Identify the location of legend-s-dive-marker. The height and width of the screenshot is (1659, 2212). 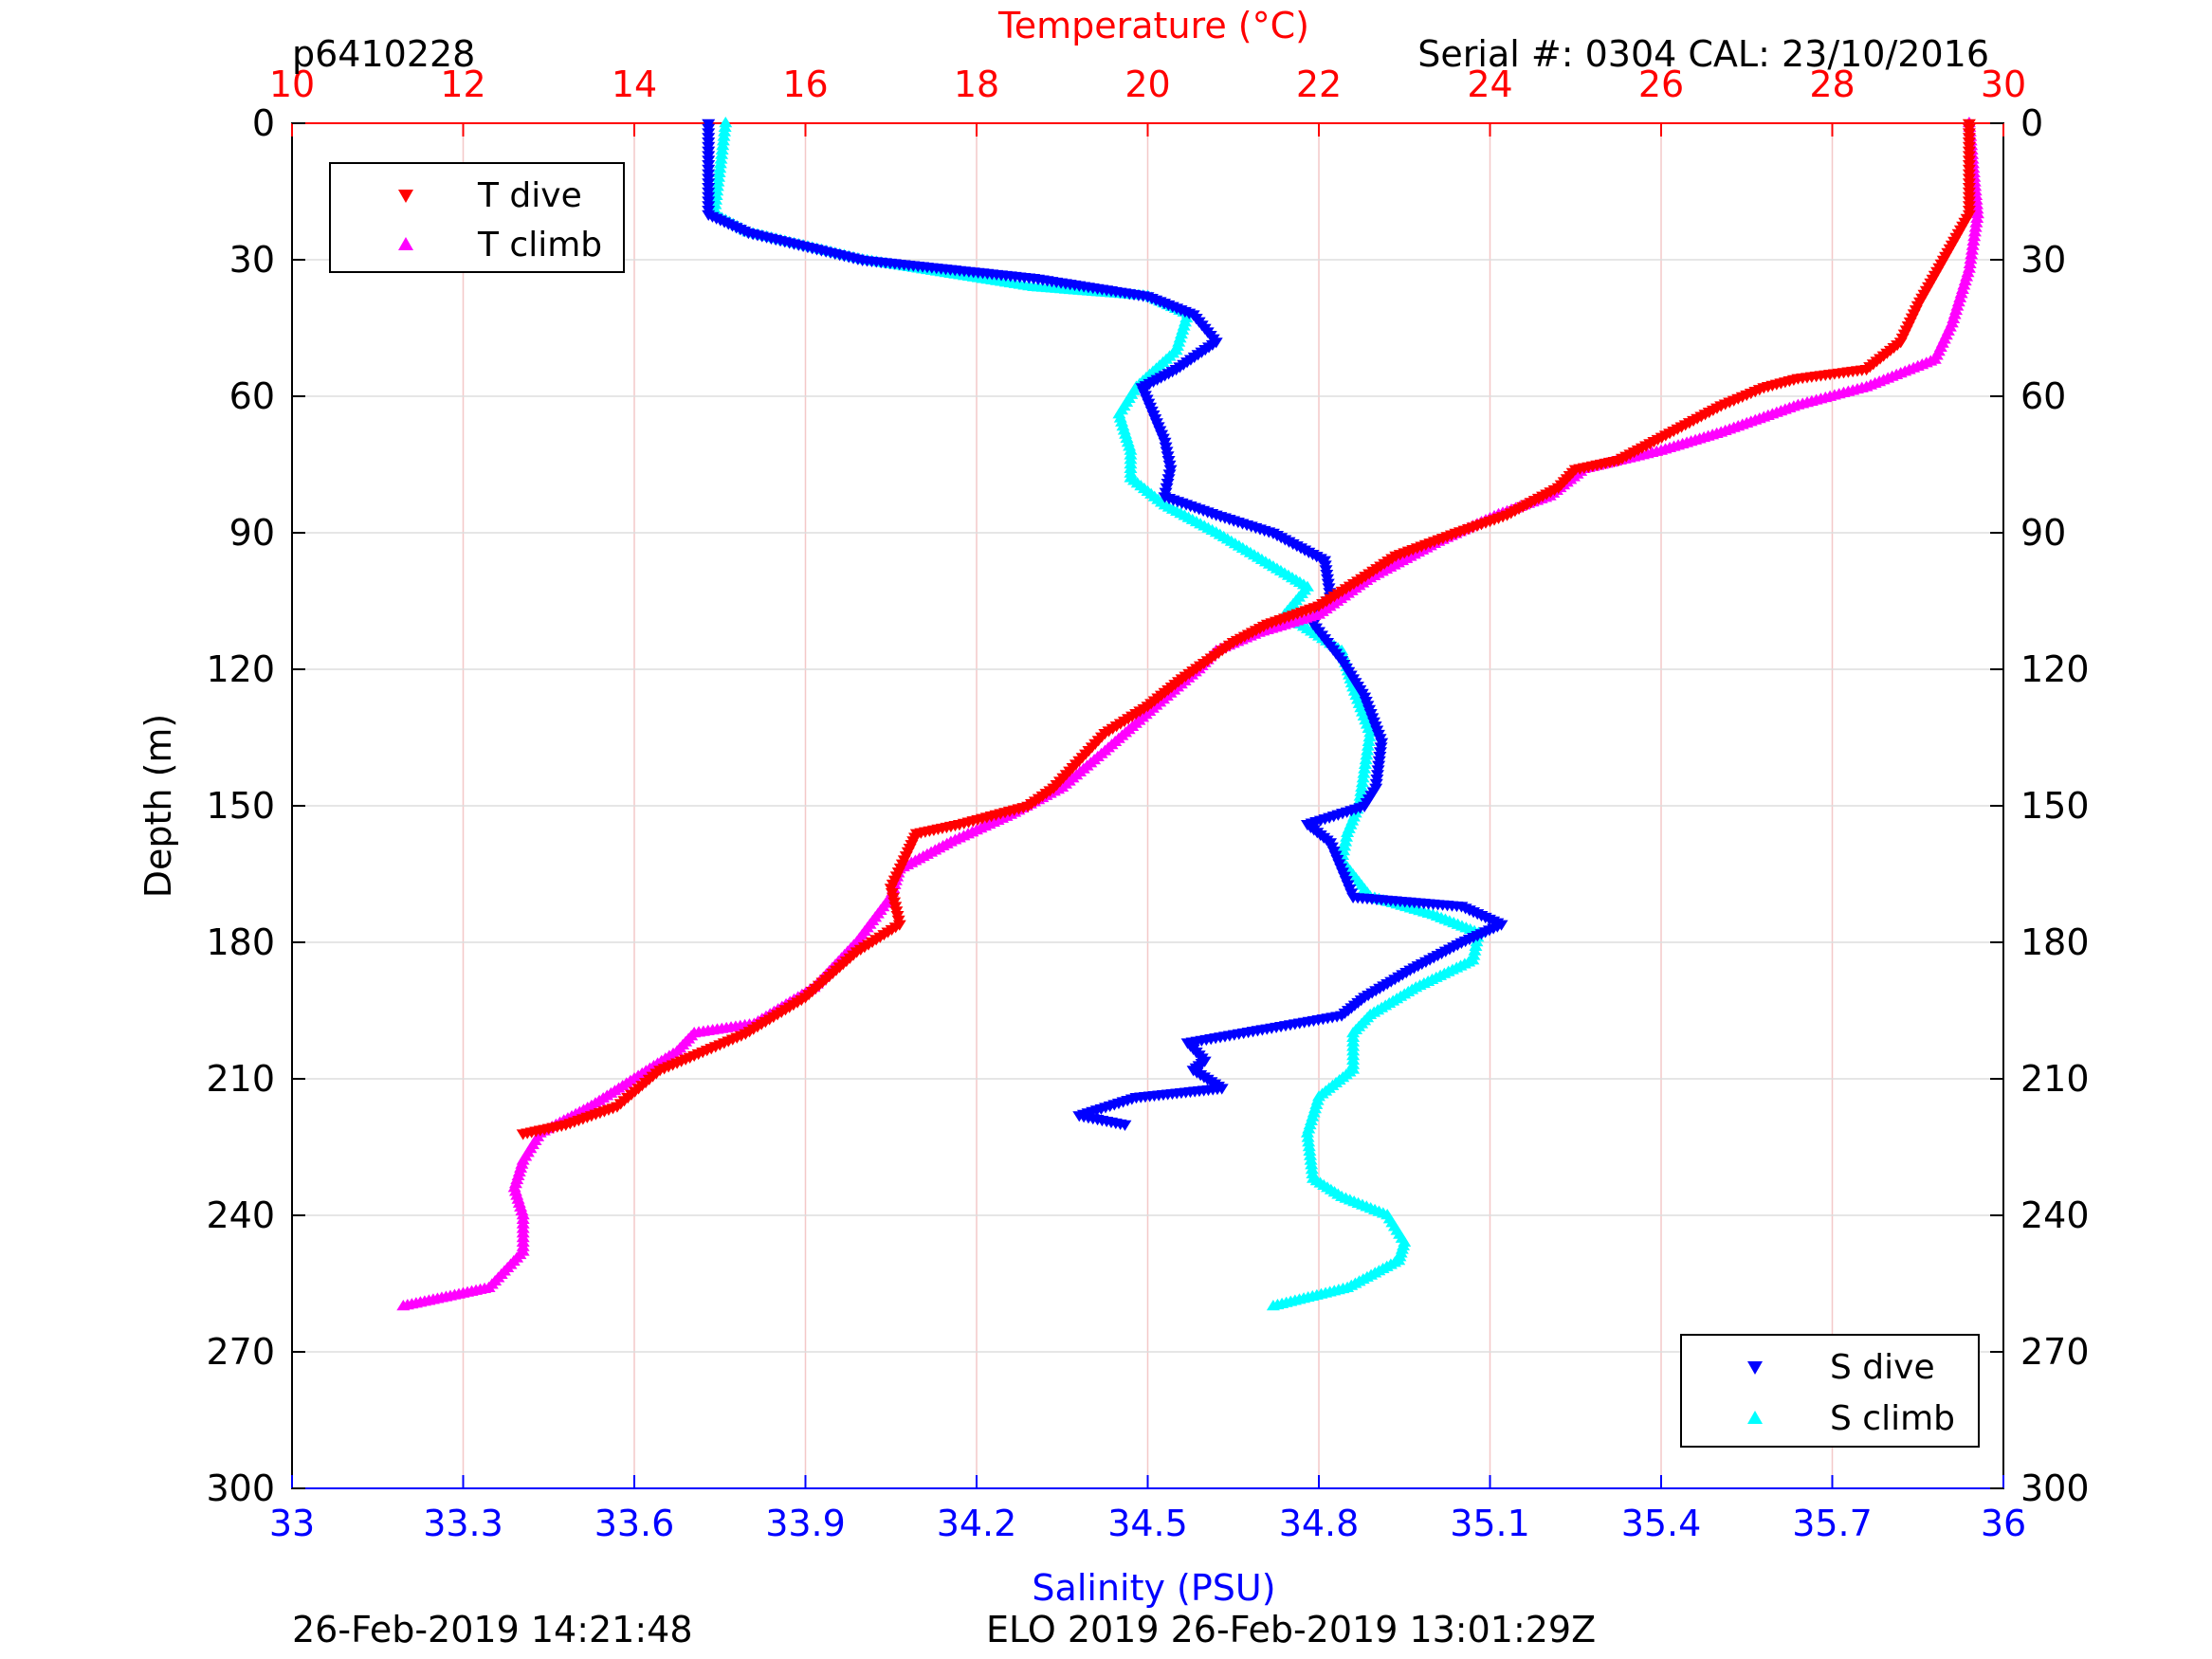
(1755, 1368).